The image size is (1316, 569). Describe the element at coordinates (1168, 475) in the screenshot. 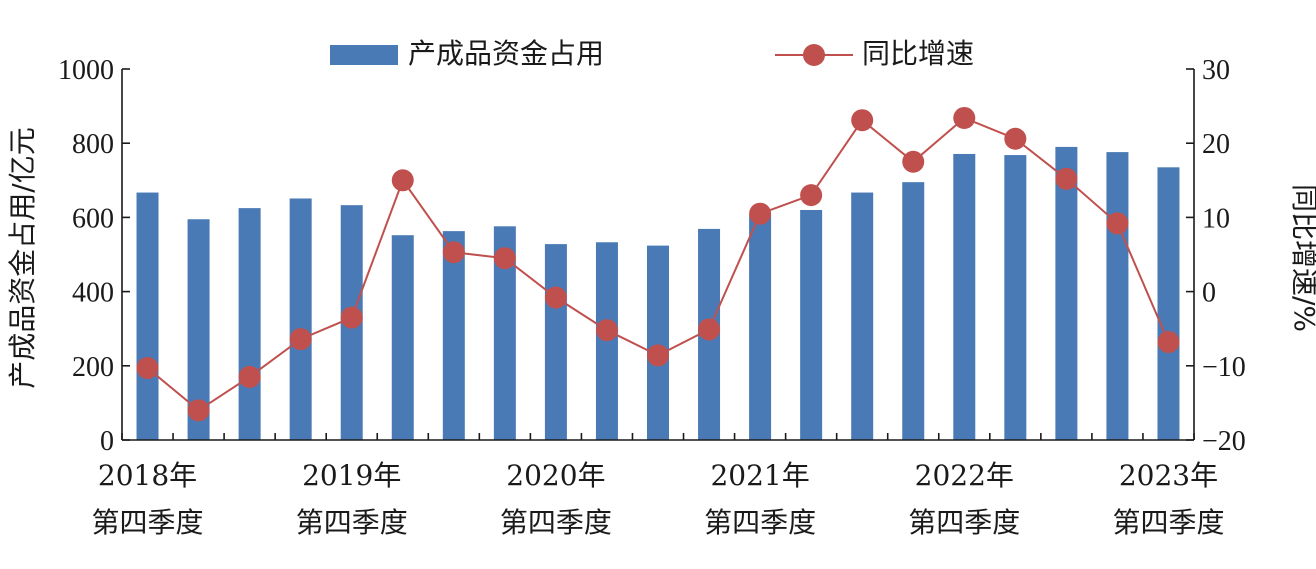

I see `x-tick-label-year: 2023年` at that location.